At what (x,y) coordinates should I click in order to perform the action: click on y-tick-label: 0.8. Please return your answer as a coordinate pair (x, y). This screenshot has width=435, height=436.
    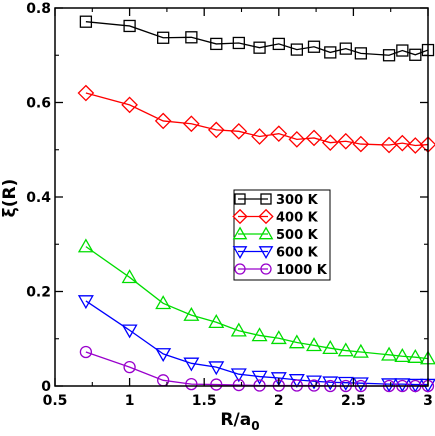
    Looking at the image, I should click on (38, 9).